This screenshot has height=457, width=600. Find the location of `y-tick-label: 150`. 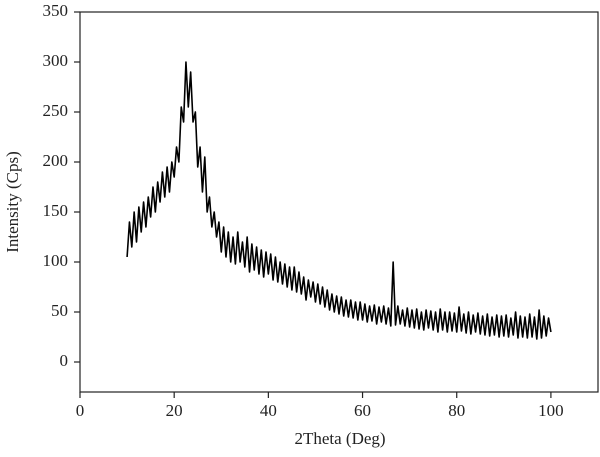

y-tick-label: 150 is located at coordinates (56, 210).